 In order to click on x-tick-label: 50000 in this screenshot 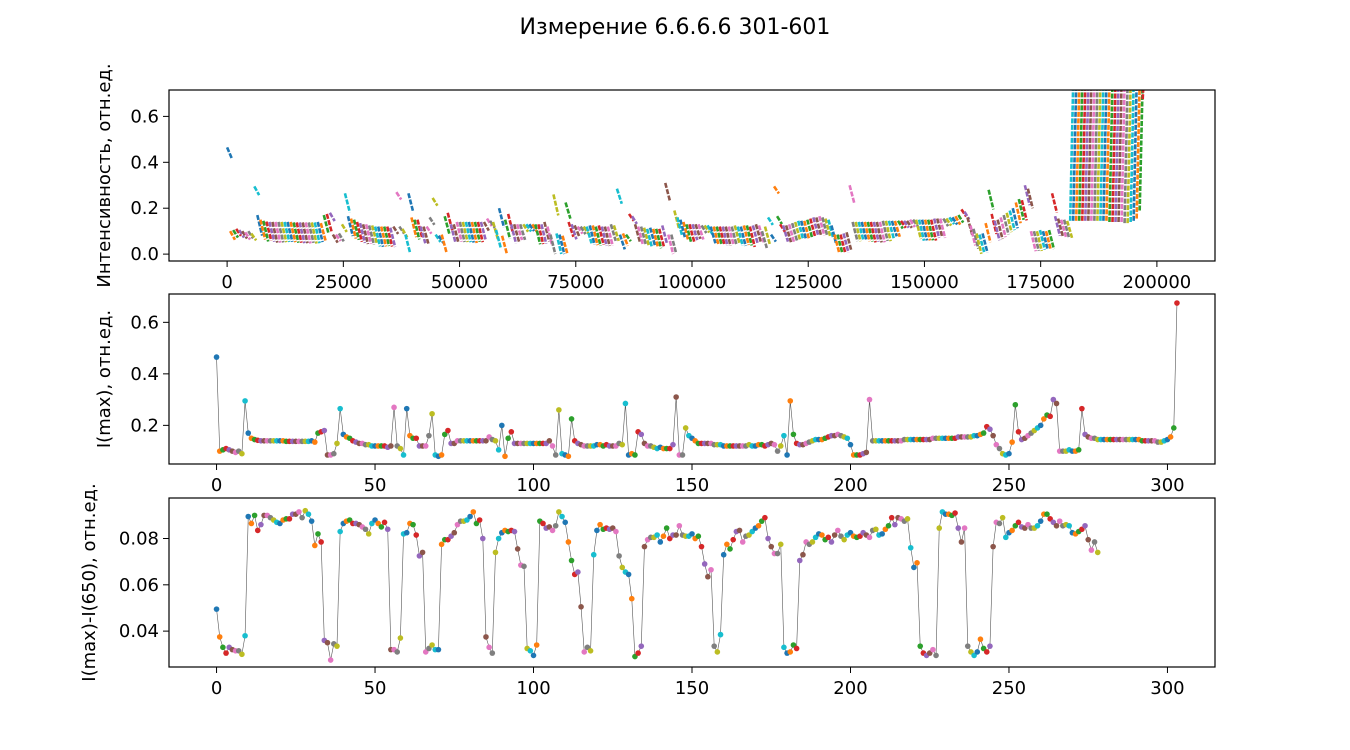, I will do `click(459, 282)`.